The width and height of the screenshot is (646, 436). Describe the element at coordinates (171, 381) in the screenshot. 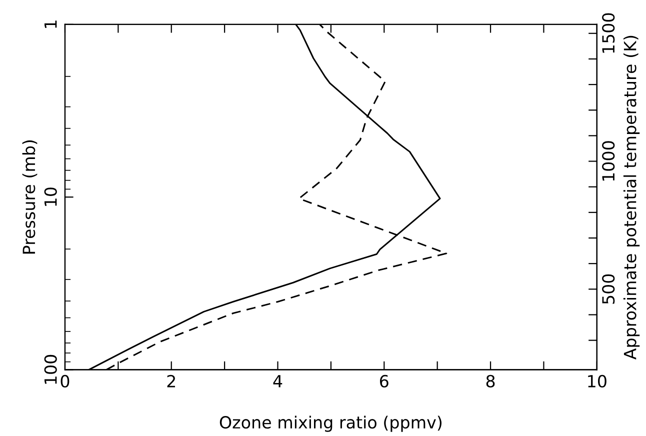

I see `x-tick-label: 2` at that location.